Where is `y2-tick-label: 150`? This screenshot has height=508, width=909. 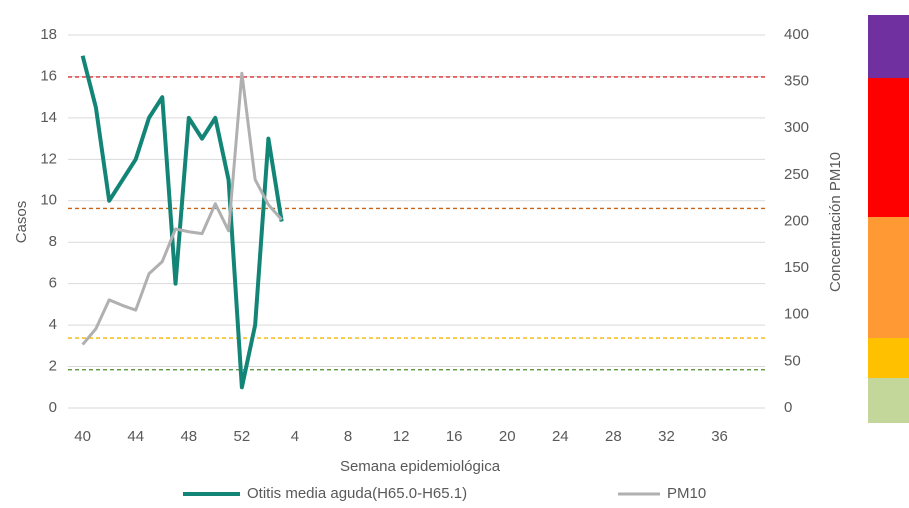
y2-tick-label: 150 is located at coordinates (796, 267).